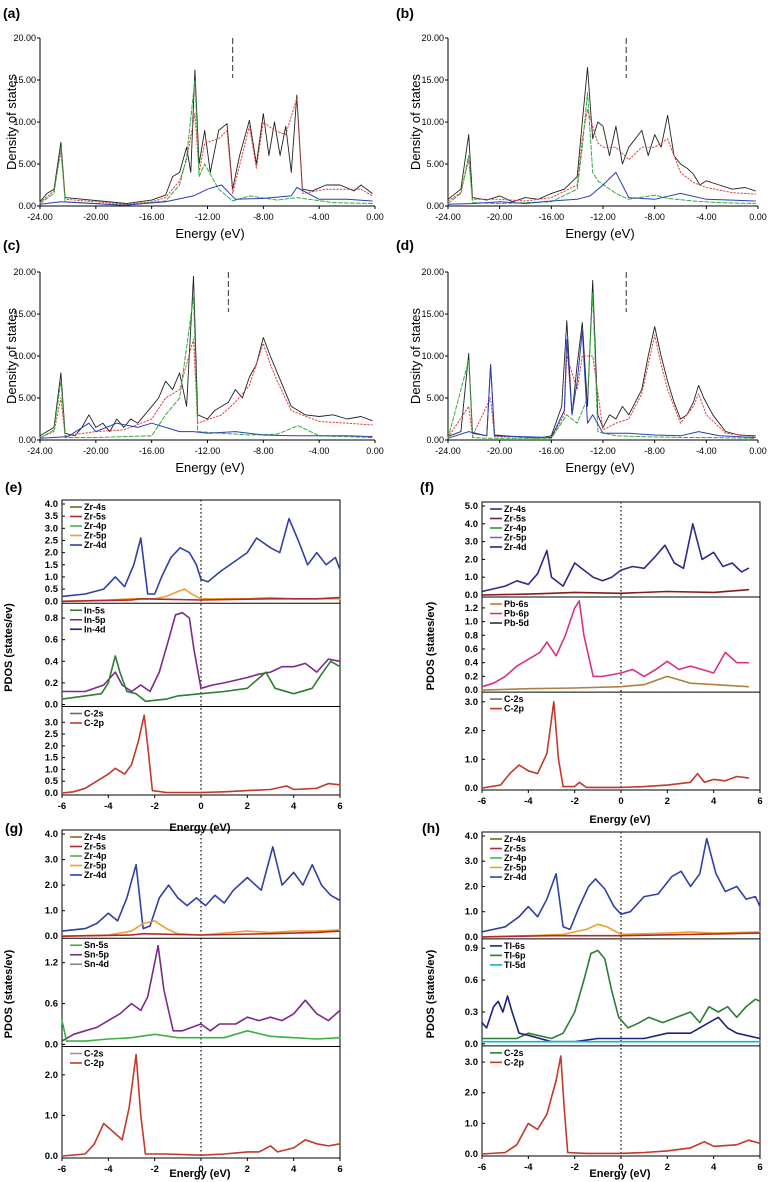 This screenshot has height=1182, width=770. Describe the element at coordinates (52, 516) in the screenshot. I see `y-tick-label: 3.5` at that location.